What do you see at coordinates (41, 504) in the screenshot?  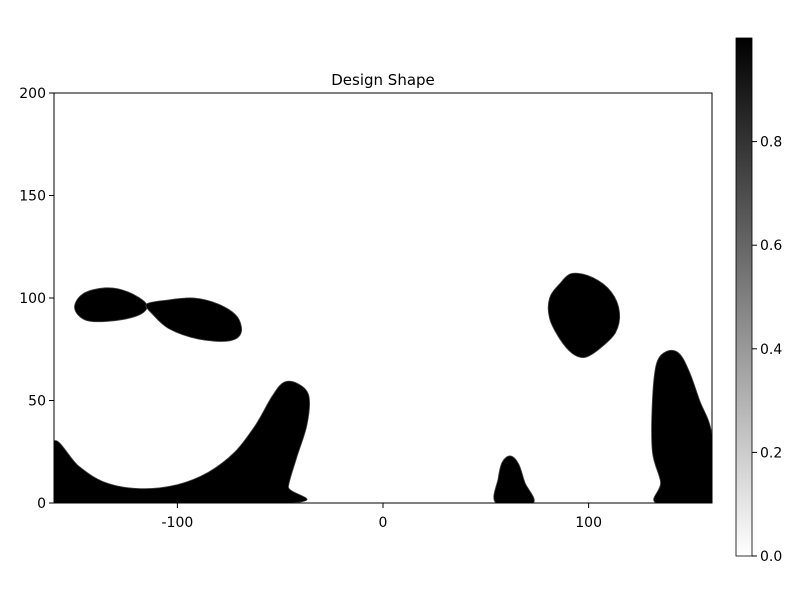 I see `y-tick-label: 0` at bounding box center [41, 504].